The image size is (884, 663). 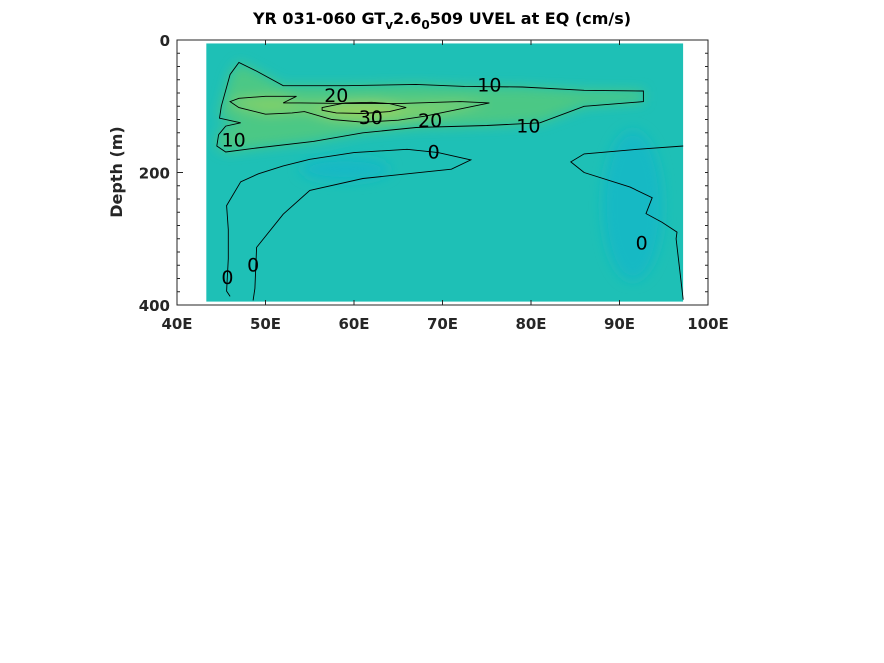 I want to click on x-tick-label: 60E, so click(x=353, y=324).